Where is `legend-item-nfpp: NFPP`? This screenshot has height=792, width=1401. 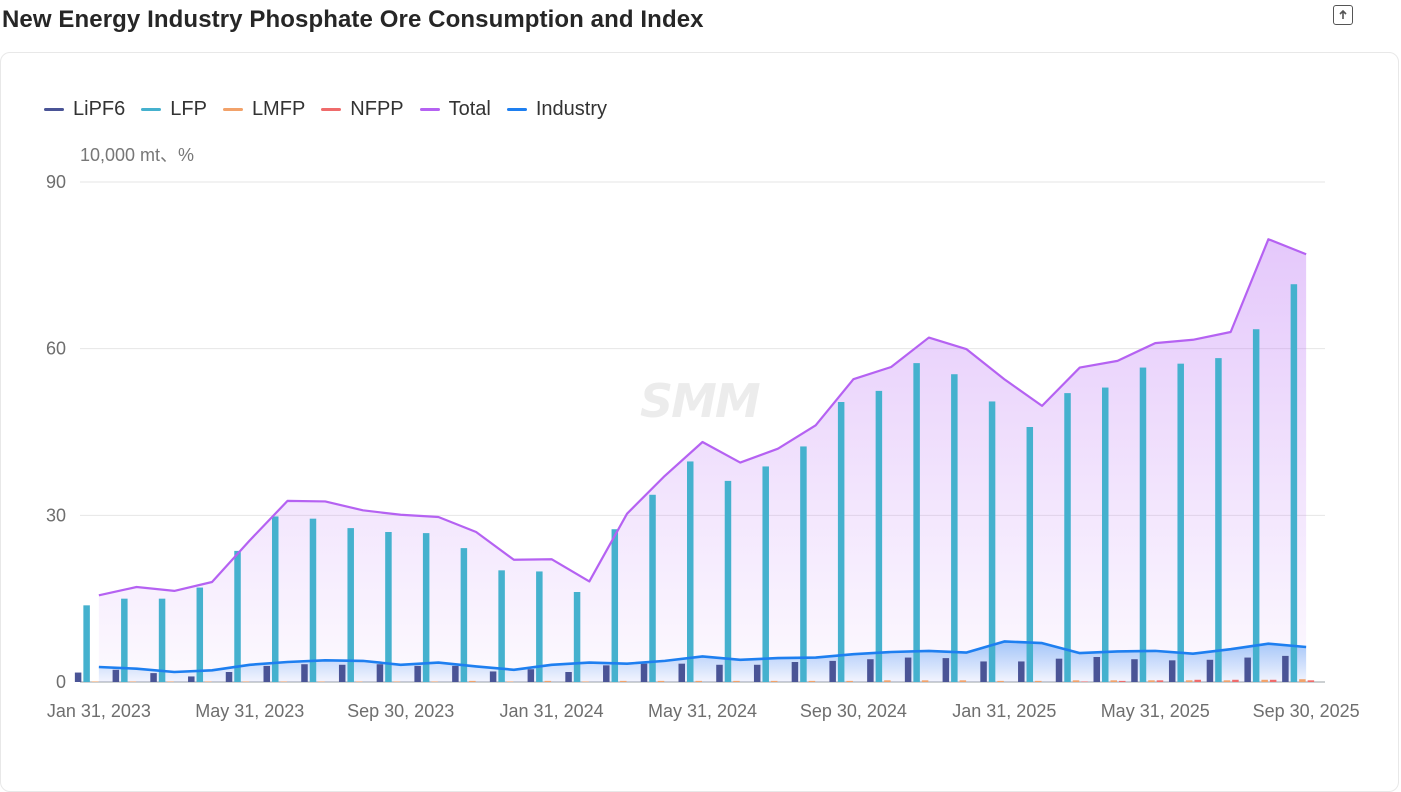 legend-item-nfpp: NFPP is located at coordinates (362, 109).